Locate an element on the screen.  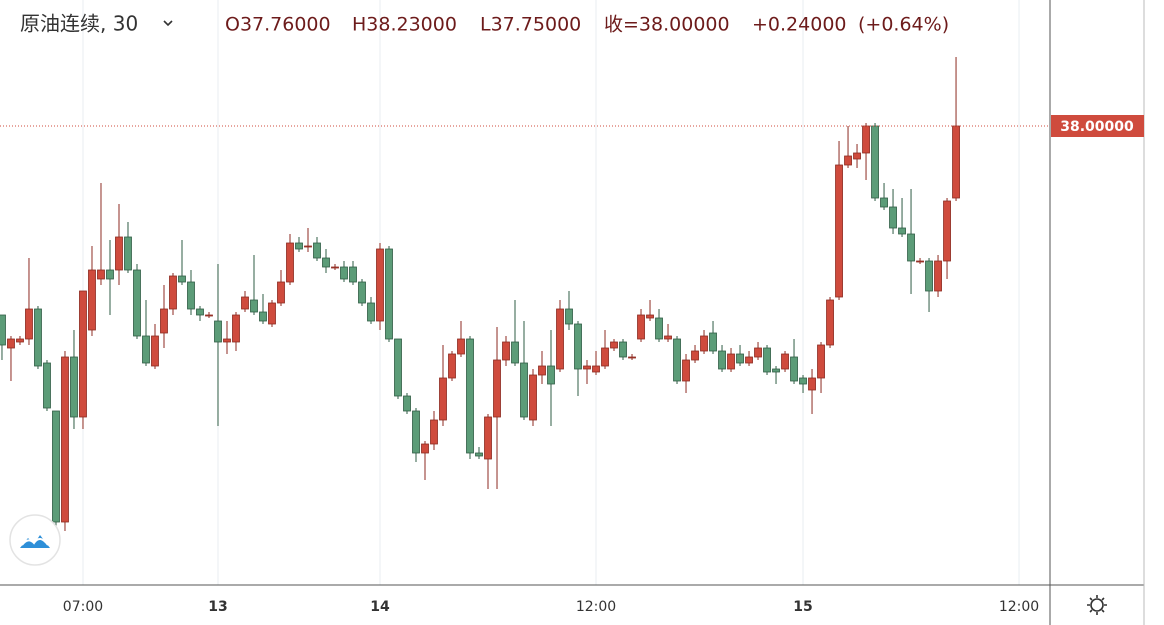
ohlc-label: O37.76000 is located at coordinates (278, 25).